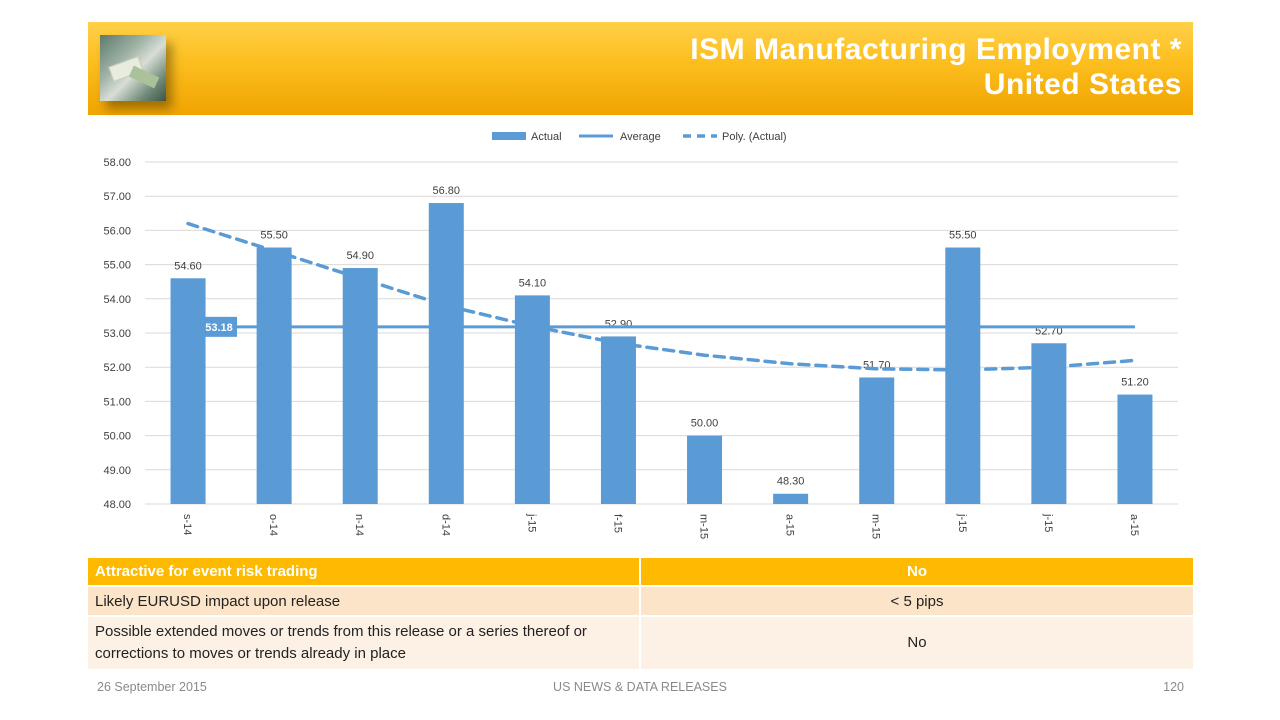  I want to click on y-tick-label: 55.00, so click(117, 266).